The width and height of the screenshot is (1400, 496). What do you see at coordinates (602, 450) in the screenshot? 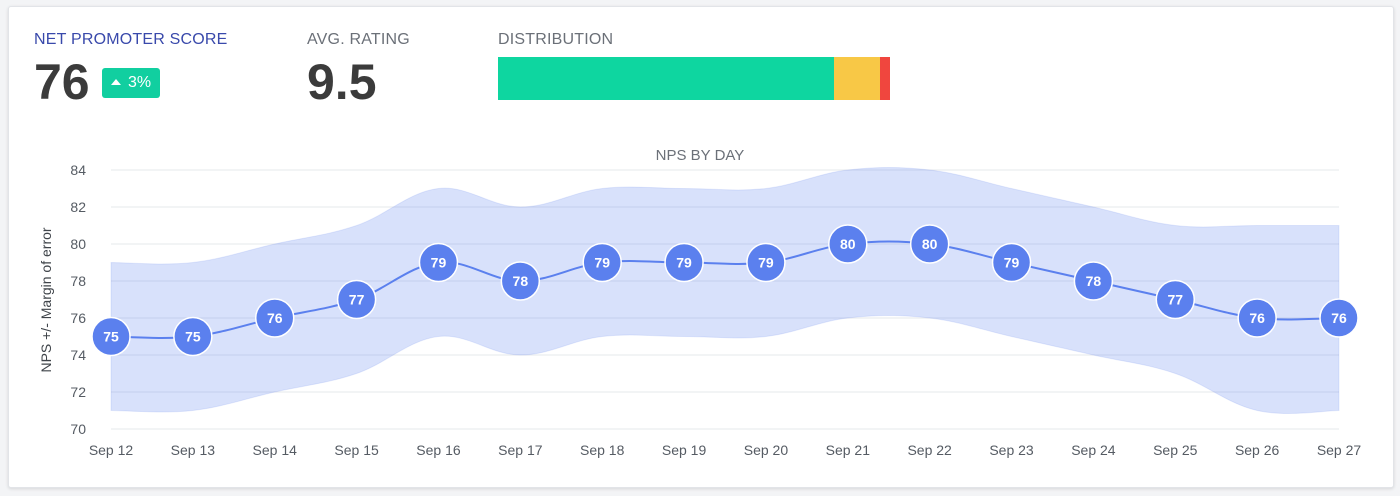
I see `x-tick-label: Sep 18` at bounding box center [602, 450].